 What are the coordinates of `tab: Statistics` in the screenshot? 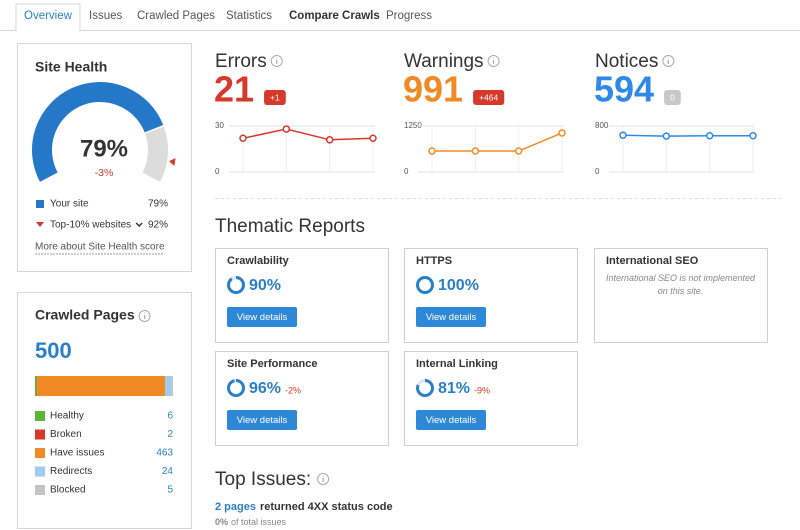 It's located at (249, 16).